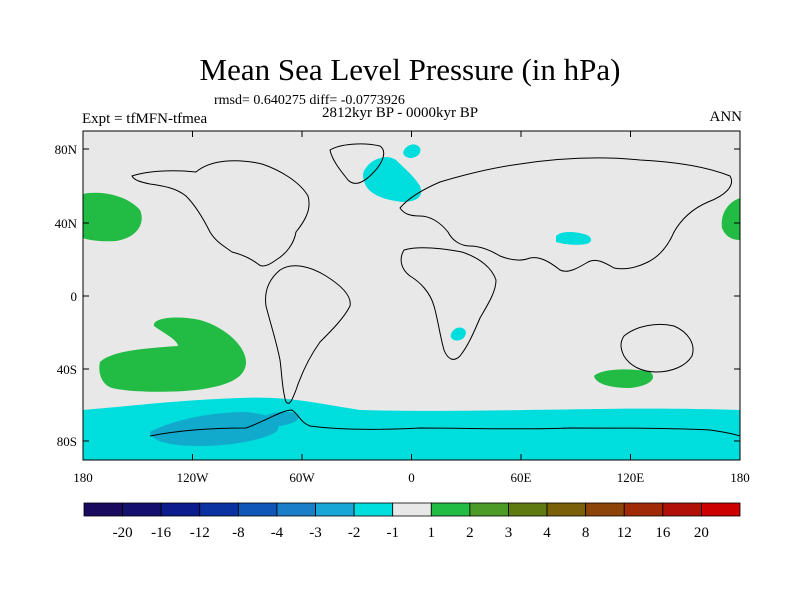 The image size is (800, 600). I want to click on lat-label: 80S, so click(67, 441).